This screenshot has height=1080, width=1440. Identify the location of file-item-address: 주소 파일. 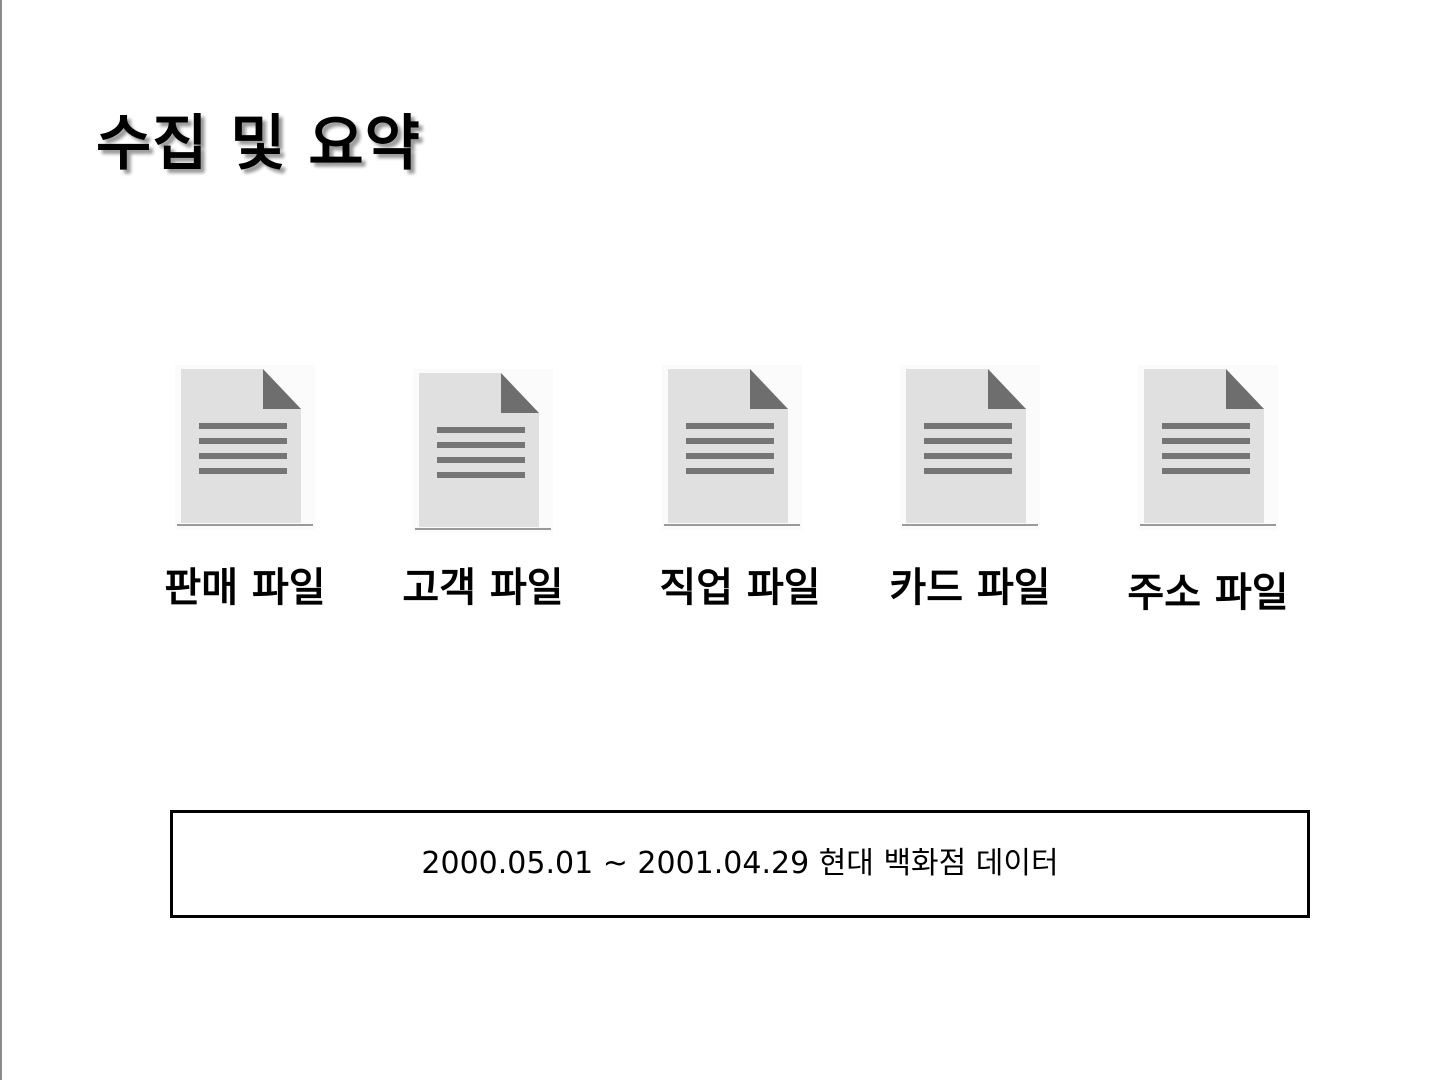
(1208, 495).